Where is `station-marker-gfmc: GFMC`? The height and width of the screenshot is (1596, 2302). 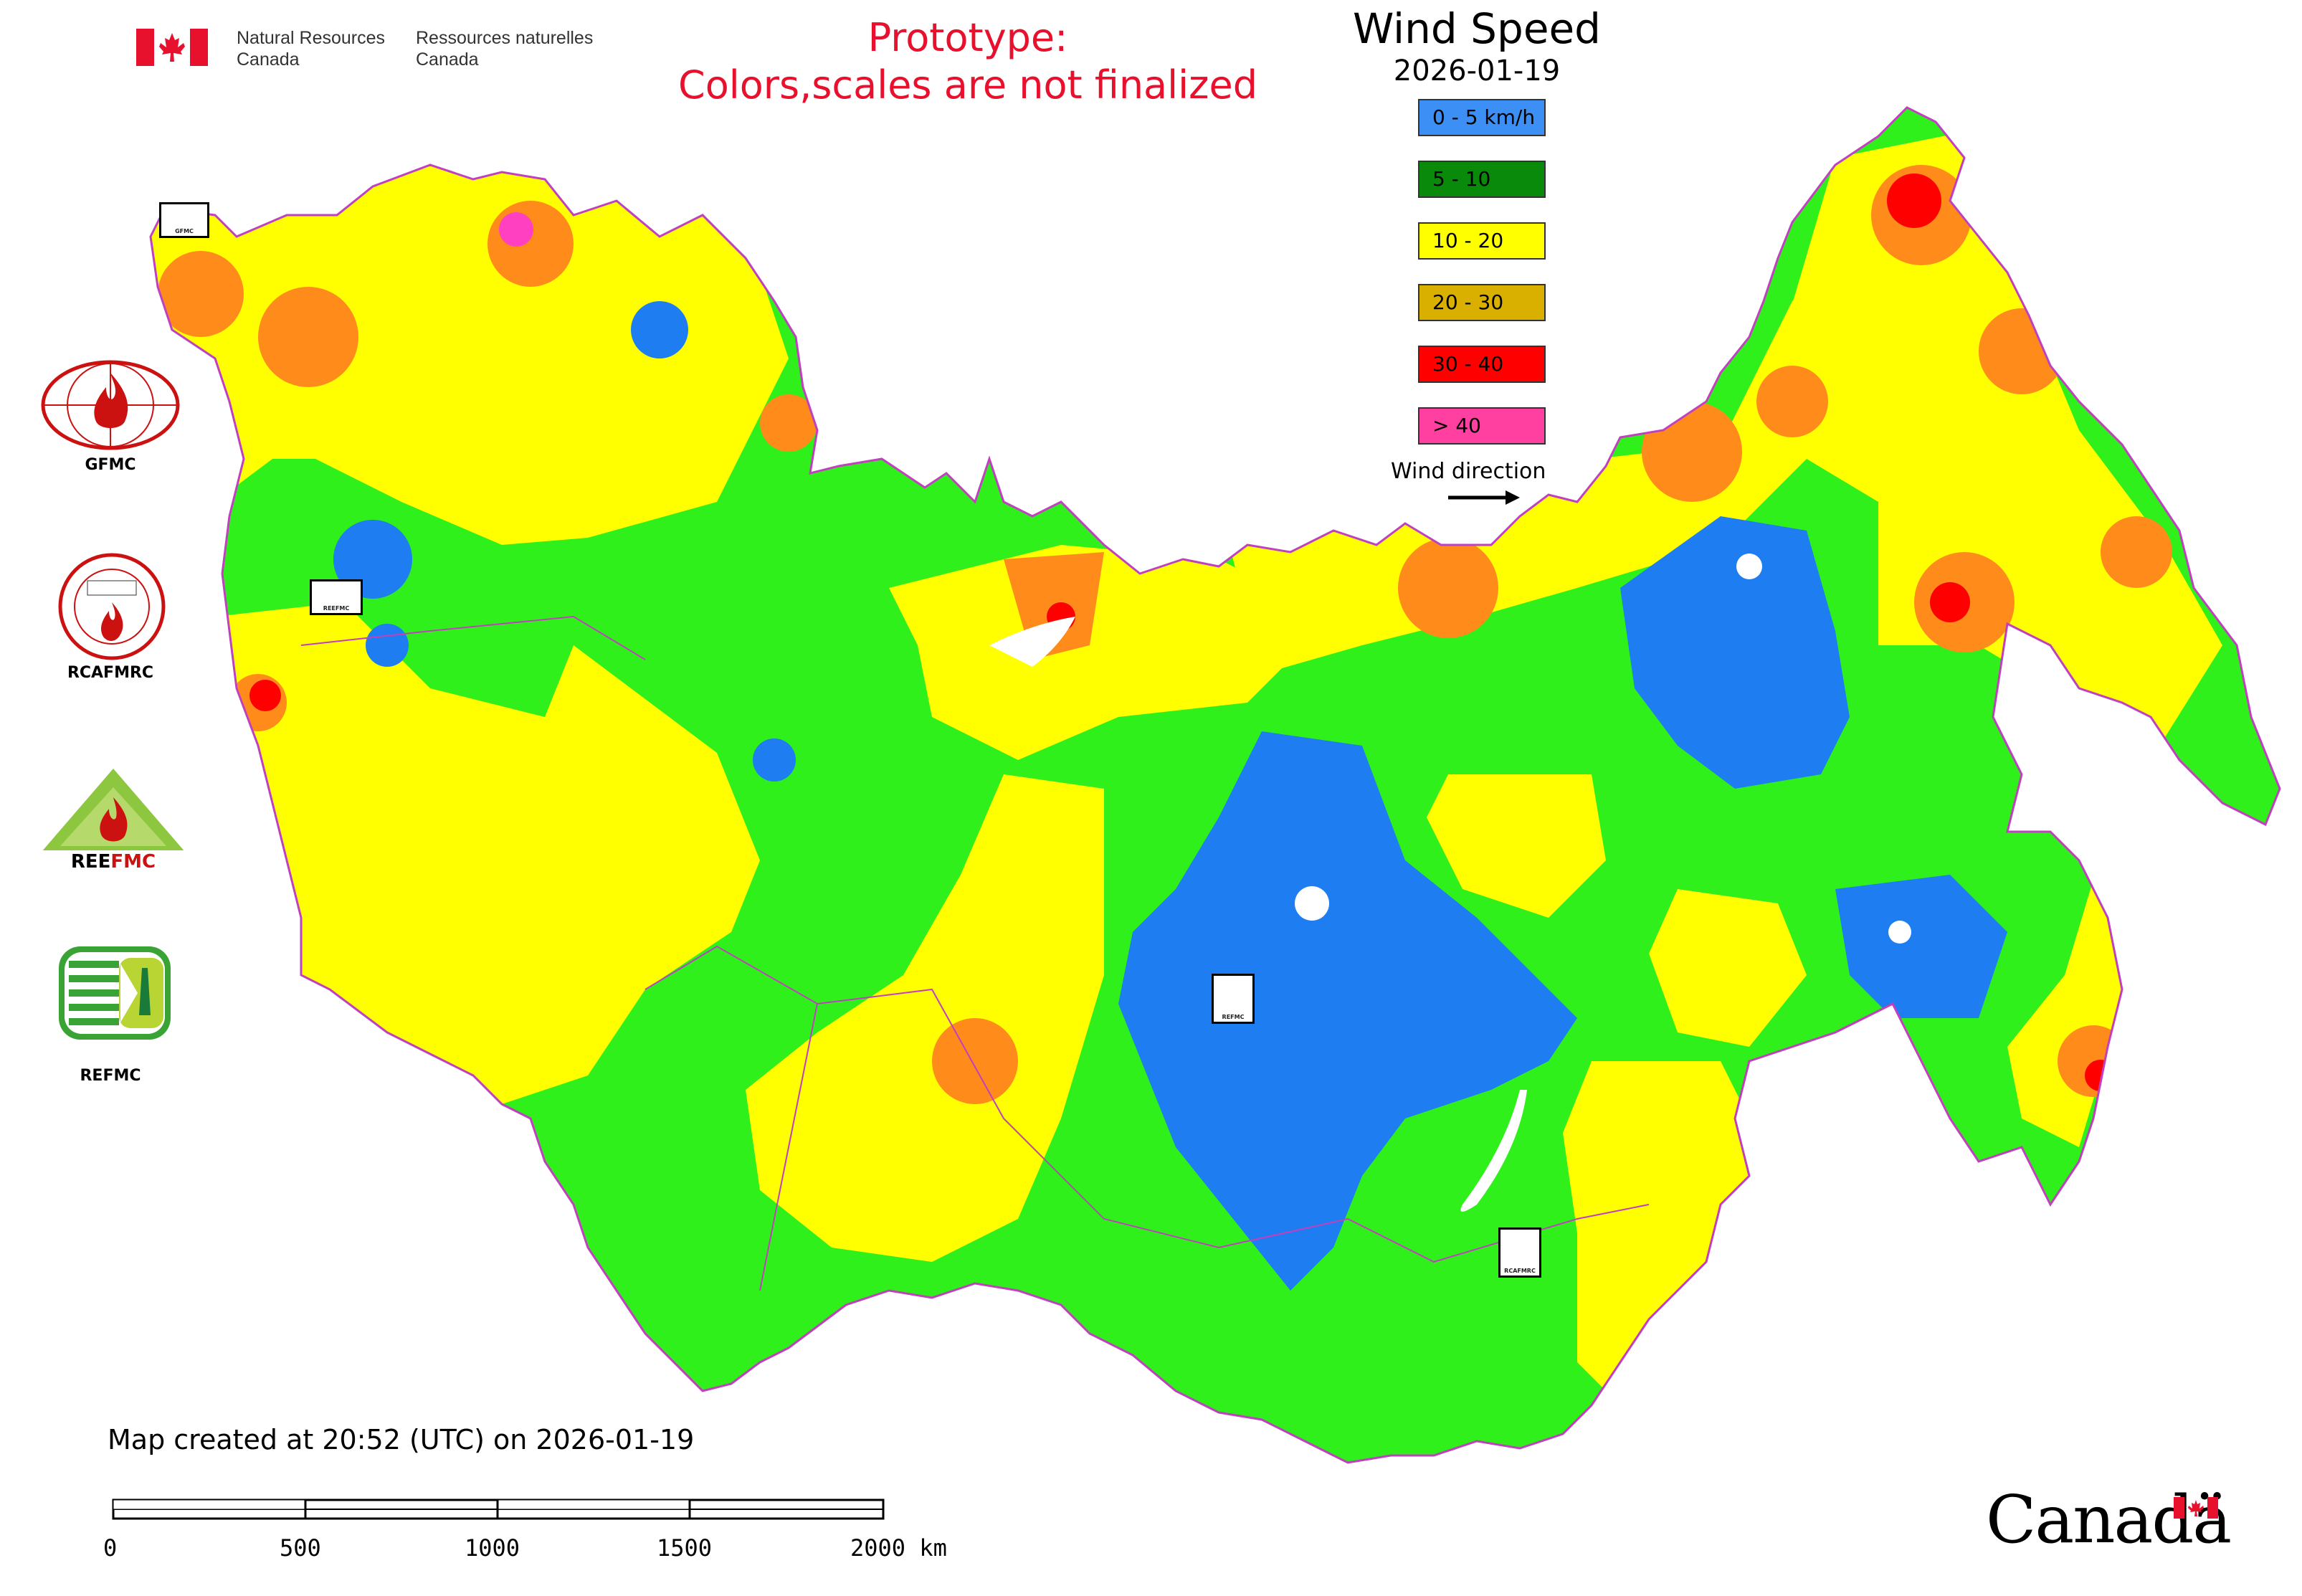 station-marker-gfmc: GFMC is located at coordinates (184, 220).